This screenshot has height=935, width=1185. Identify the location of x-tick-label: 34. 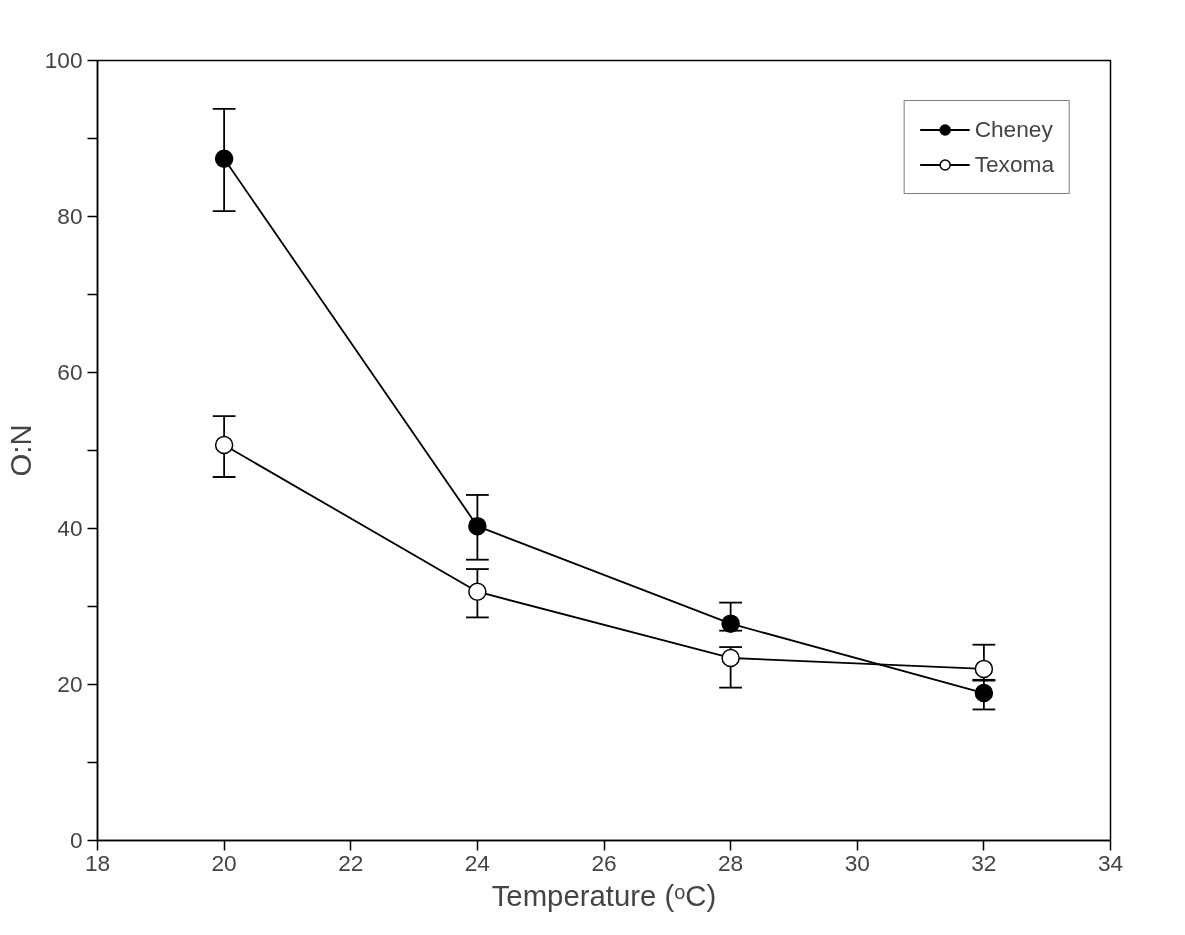
(1110, 862).